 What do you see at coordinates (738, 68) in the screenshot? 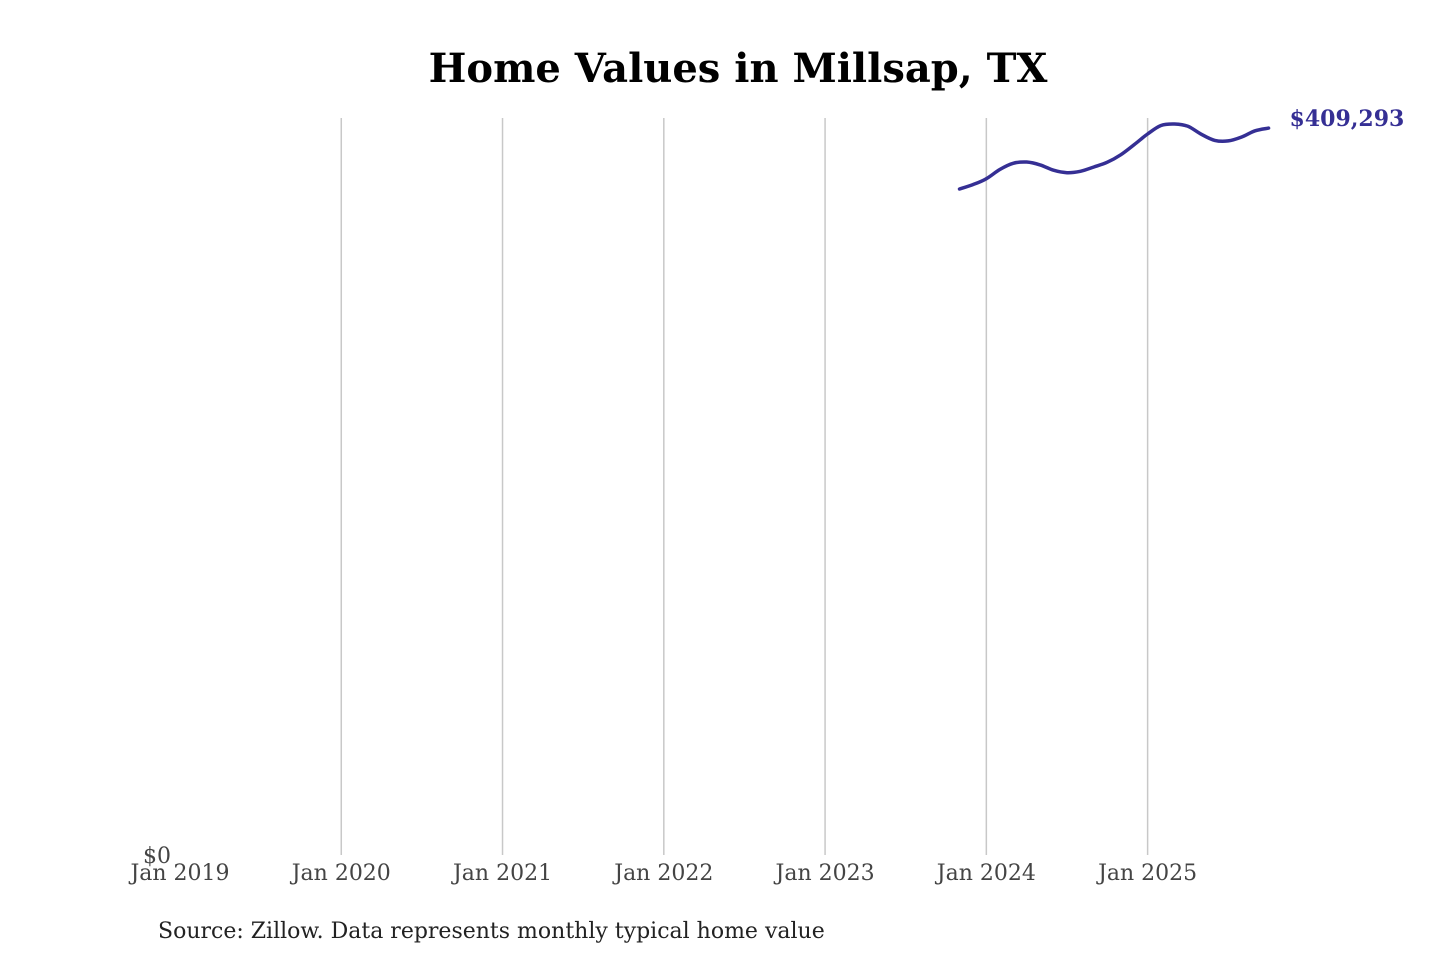
I see `chart-title: Home Values in Millsap, TX` at bounding box center [738, 68].